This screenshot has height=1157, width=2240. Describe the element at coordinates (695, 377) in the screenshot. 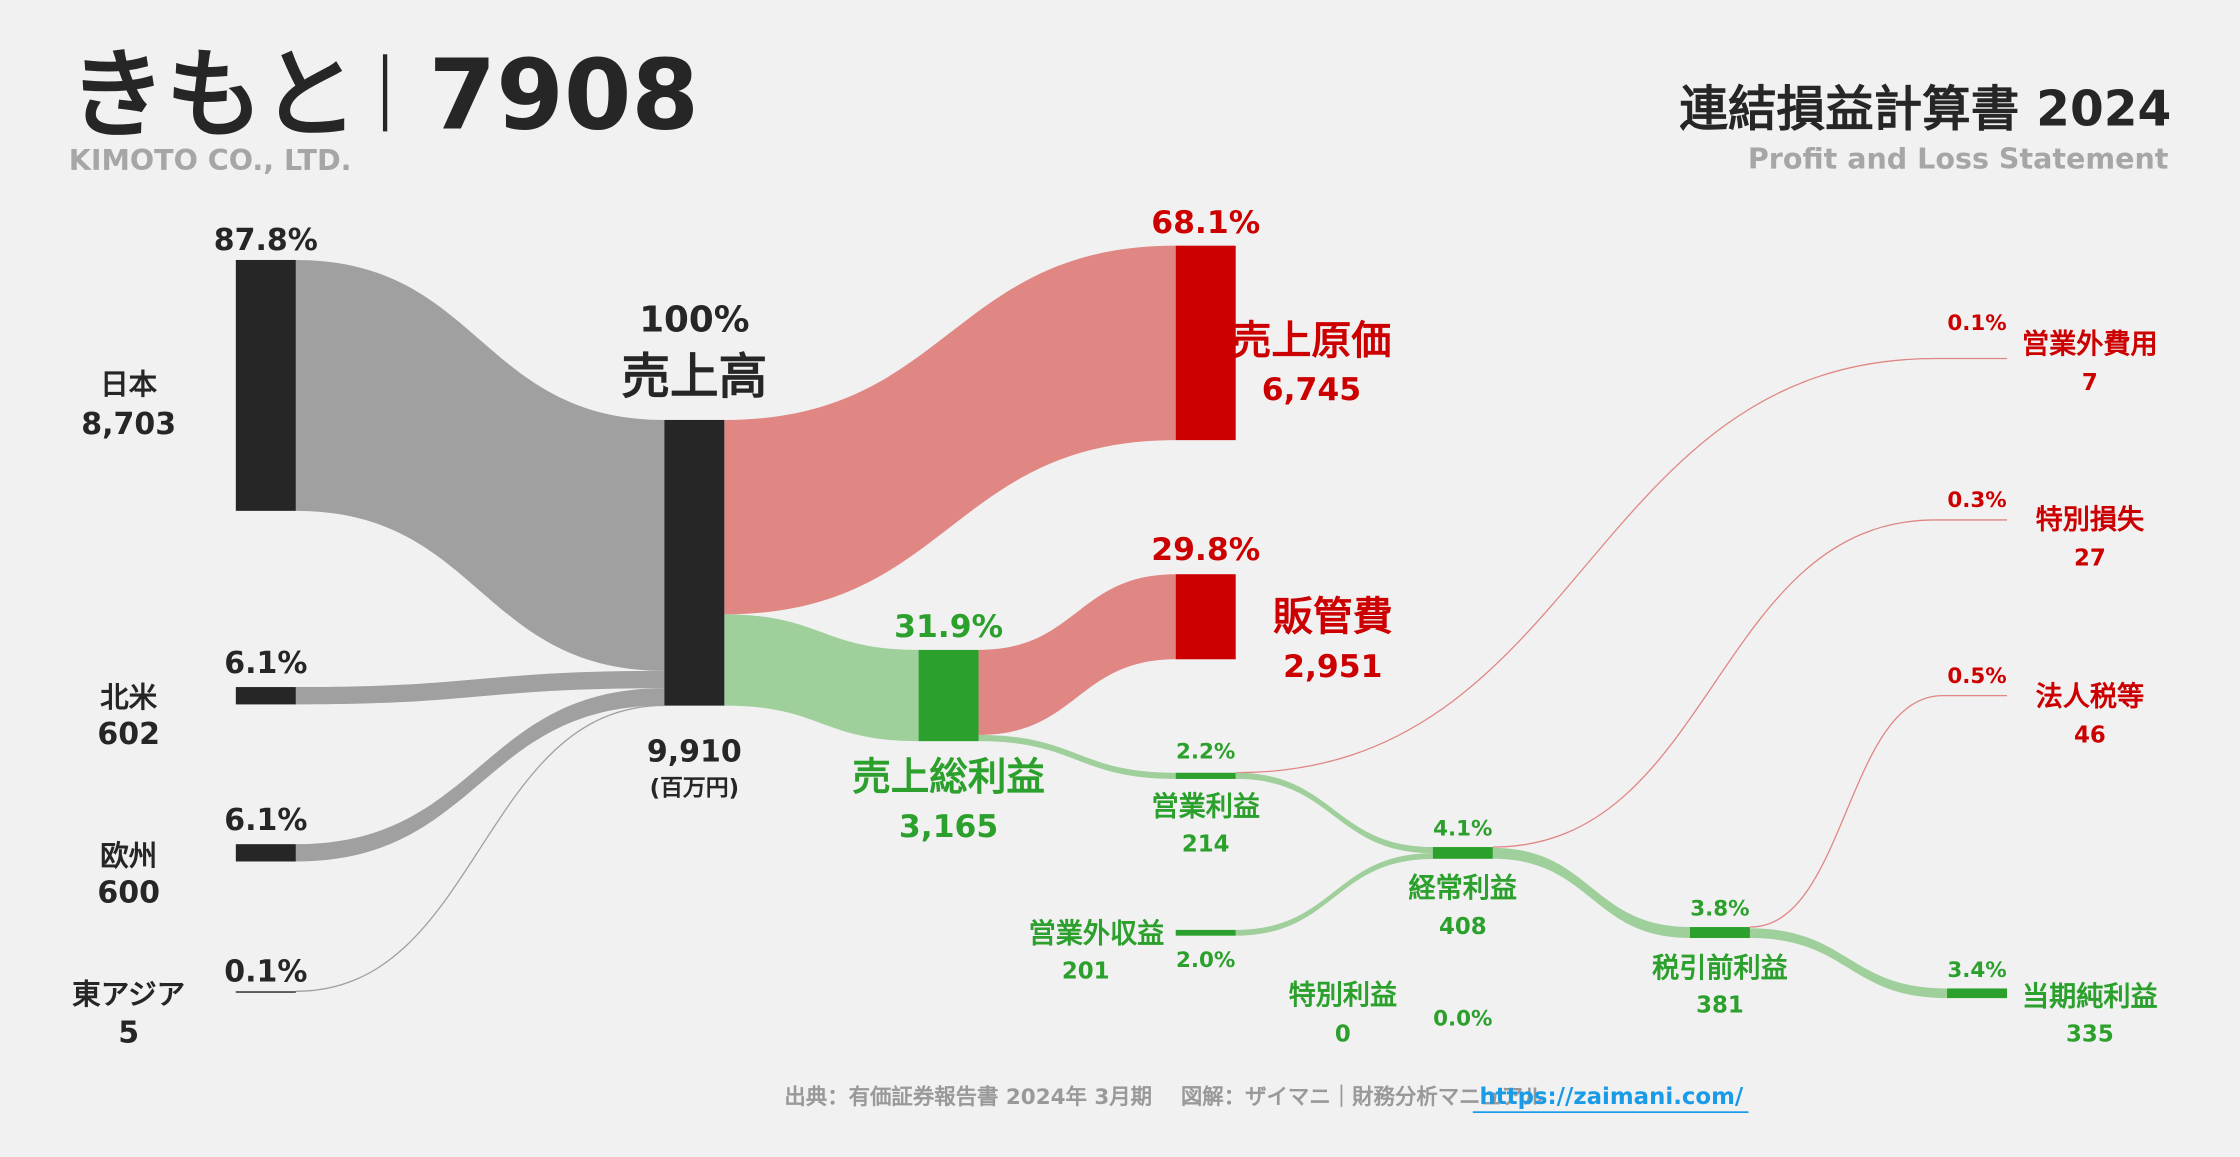

I see `revenue-label: 売上高` at that location.